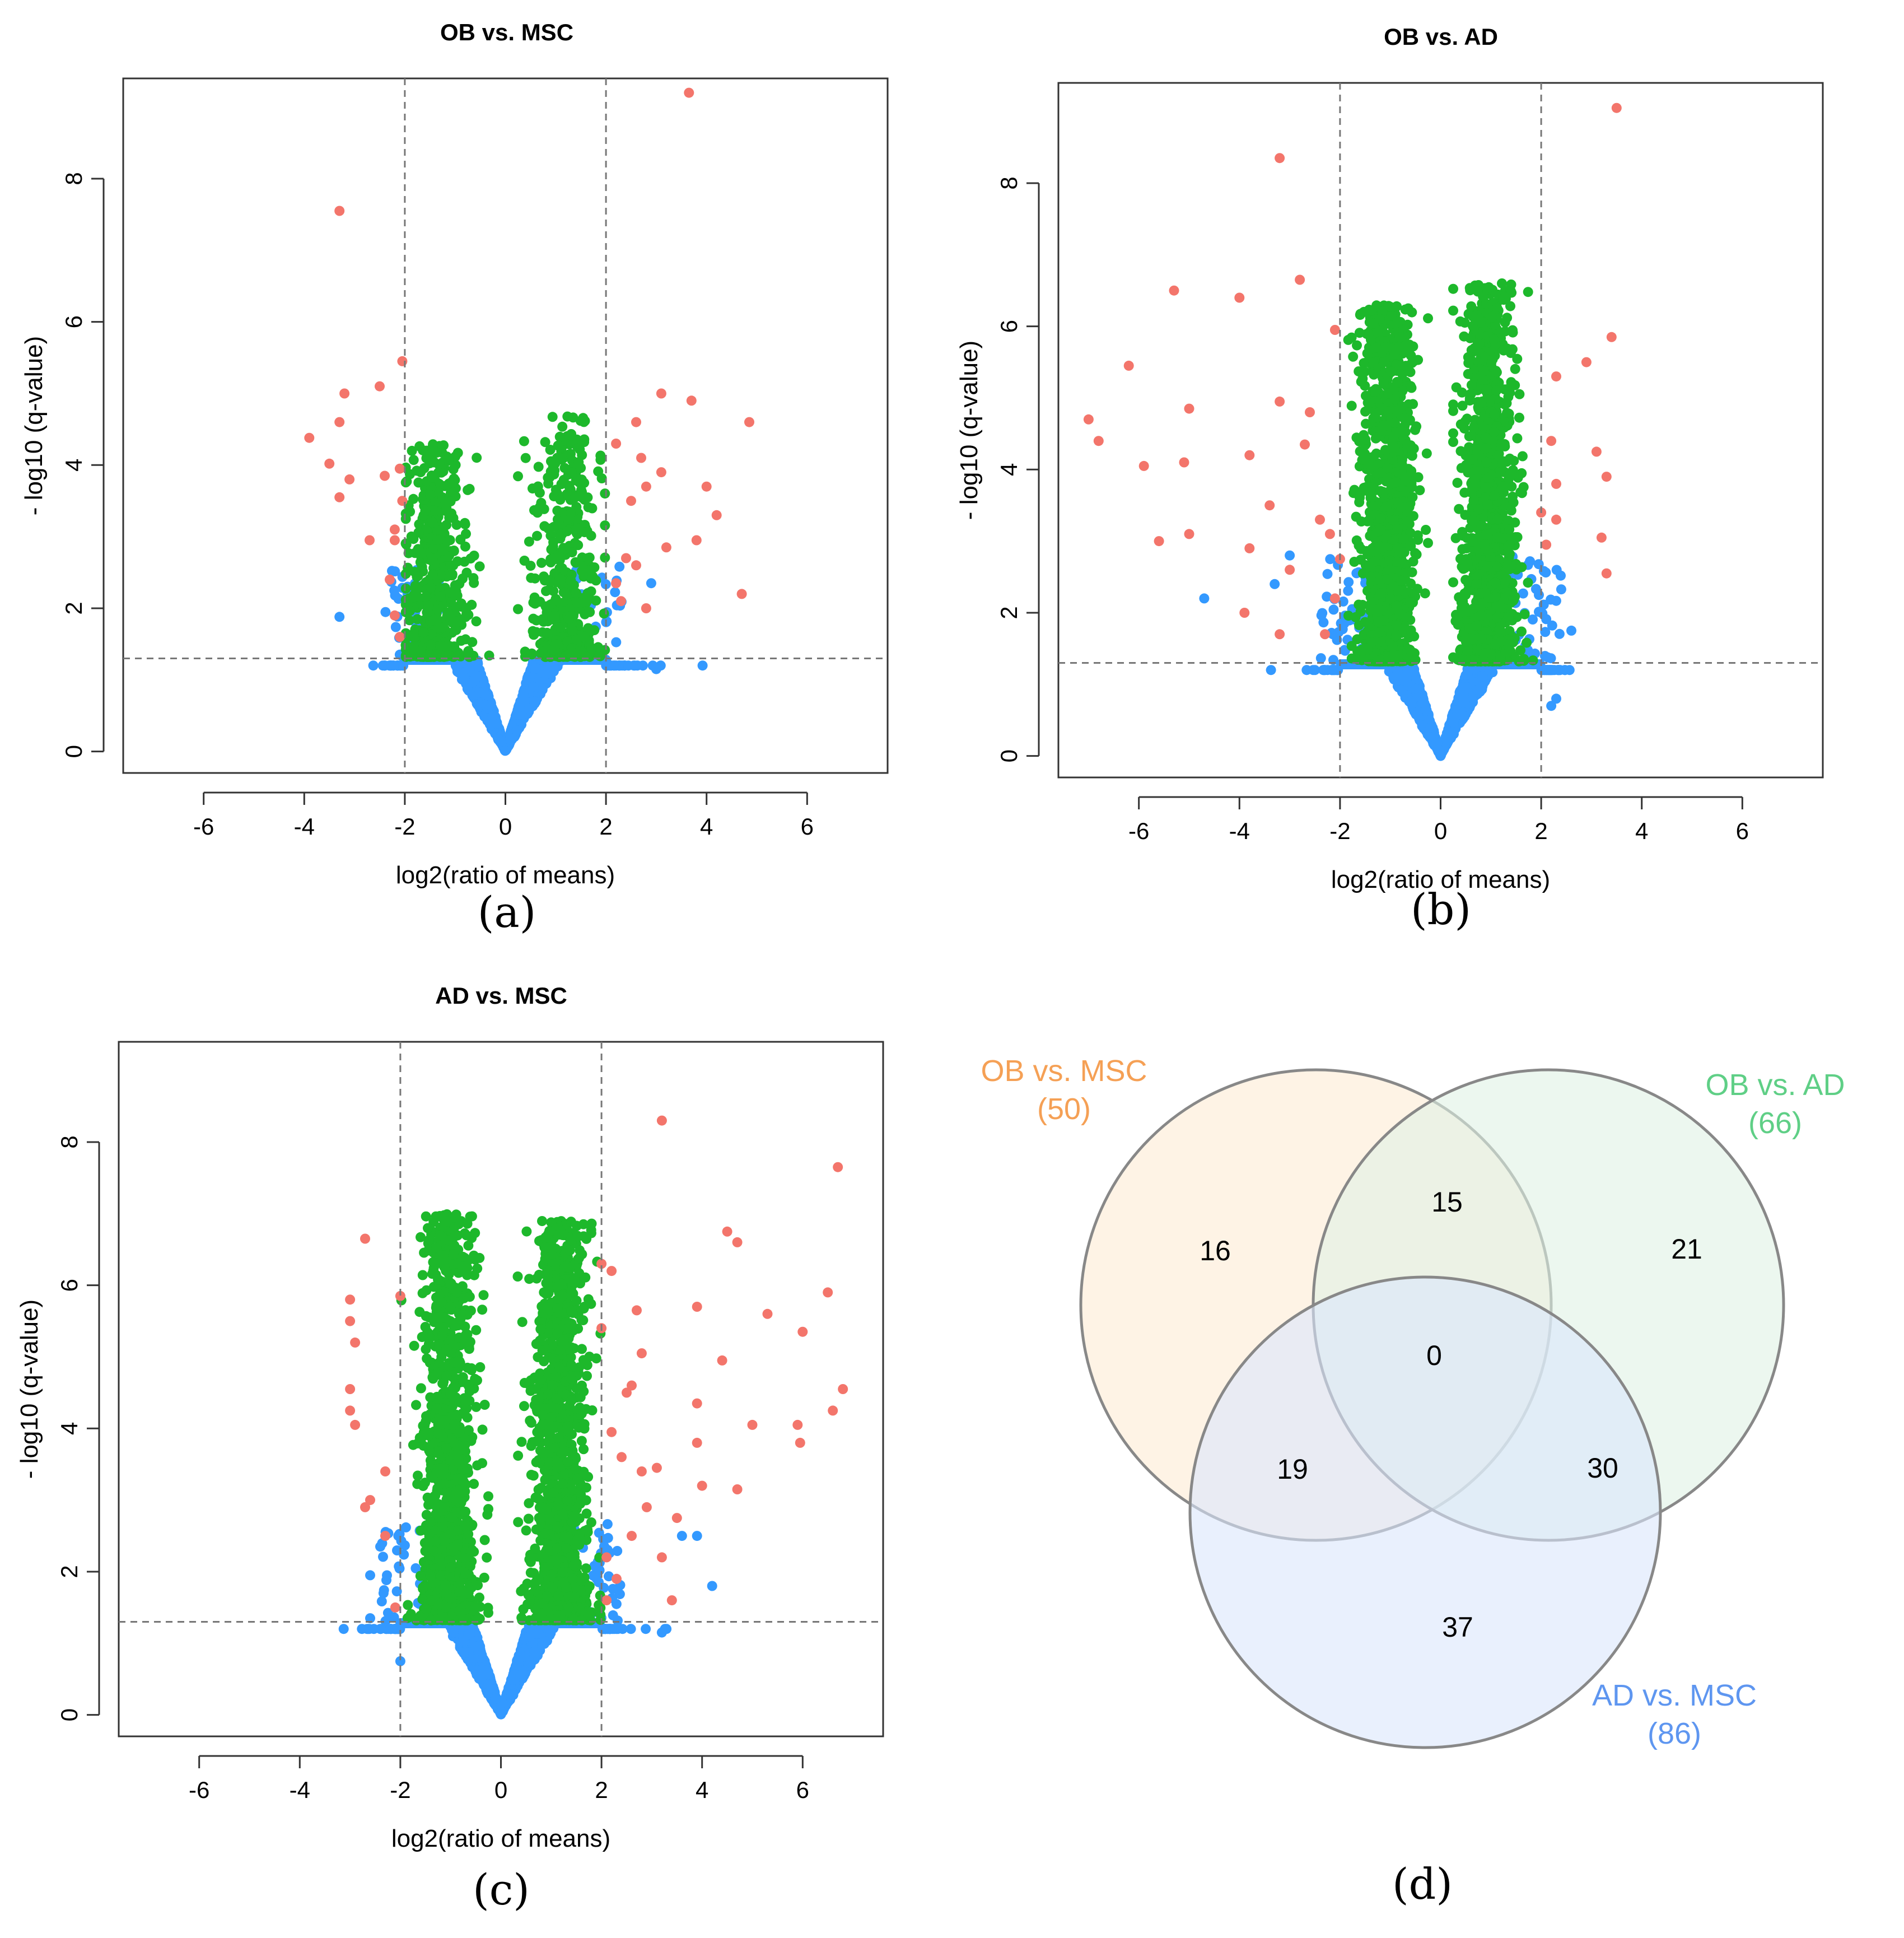  What do you see at coordinates (1441, 909) in the screenshot?
I see `panel-caption-b: (b)` at bounding box center [1441, 909].